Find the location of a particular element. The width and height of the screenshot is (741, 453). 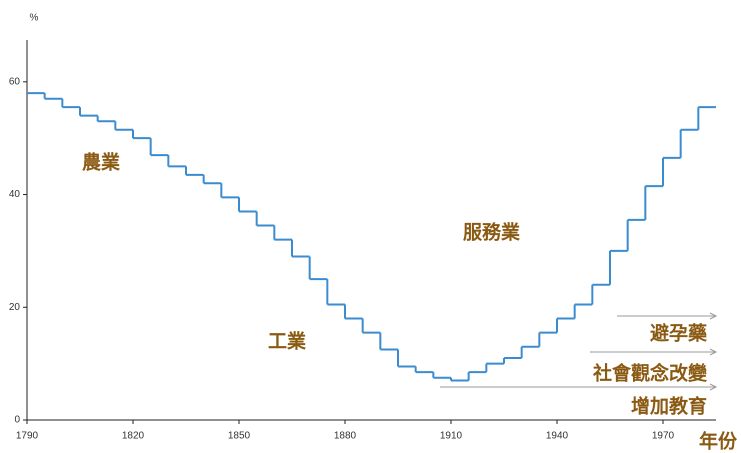

y-tick-label: 20 is located at coordinates (15, 307).